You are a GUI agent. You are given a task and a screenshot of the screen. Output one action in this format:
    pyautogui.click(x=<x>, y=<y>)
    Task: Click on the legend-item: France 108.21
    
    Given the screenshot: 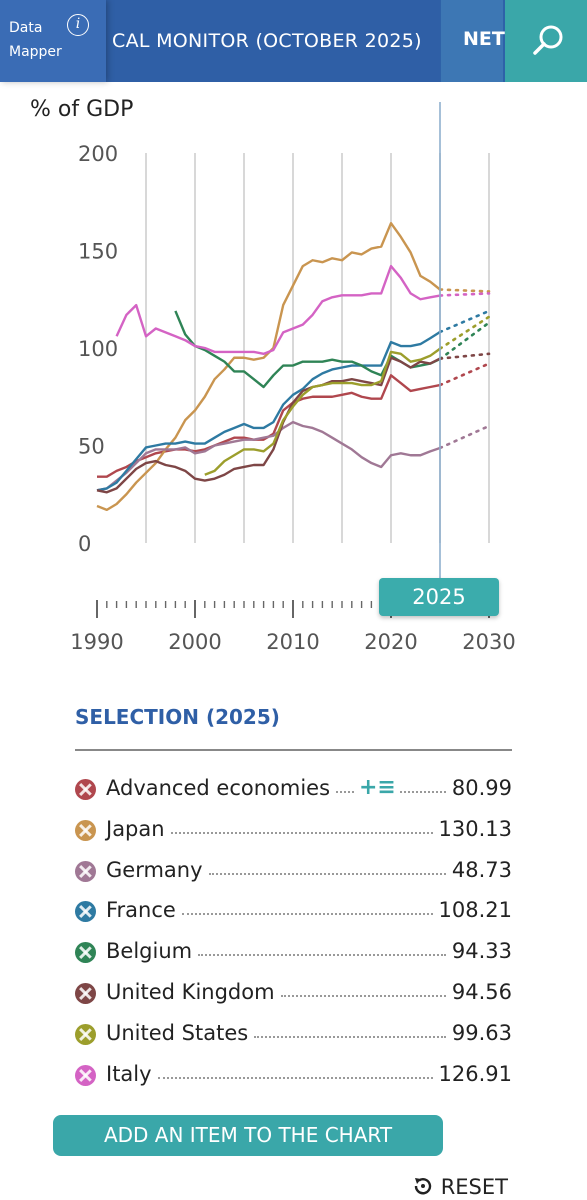 What is the action you would take?
    pyautogui.click(x=293, y=912)
    